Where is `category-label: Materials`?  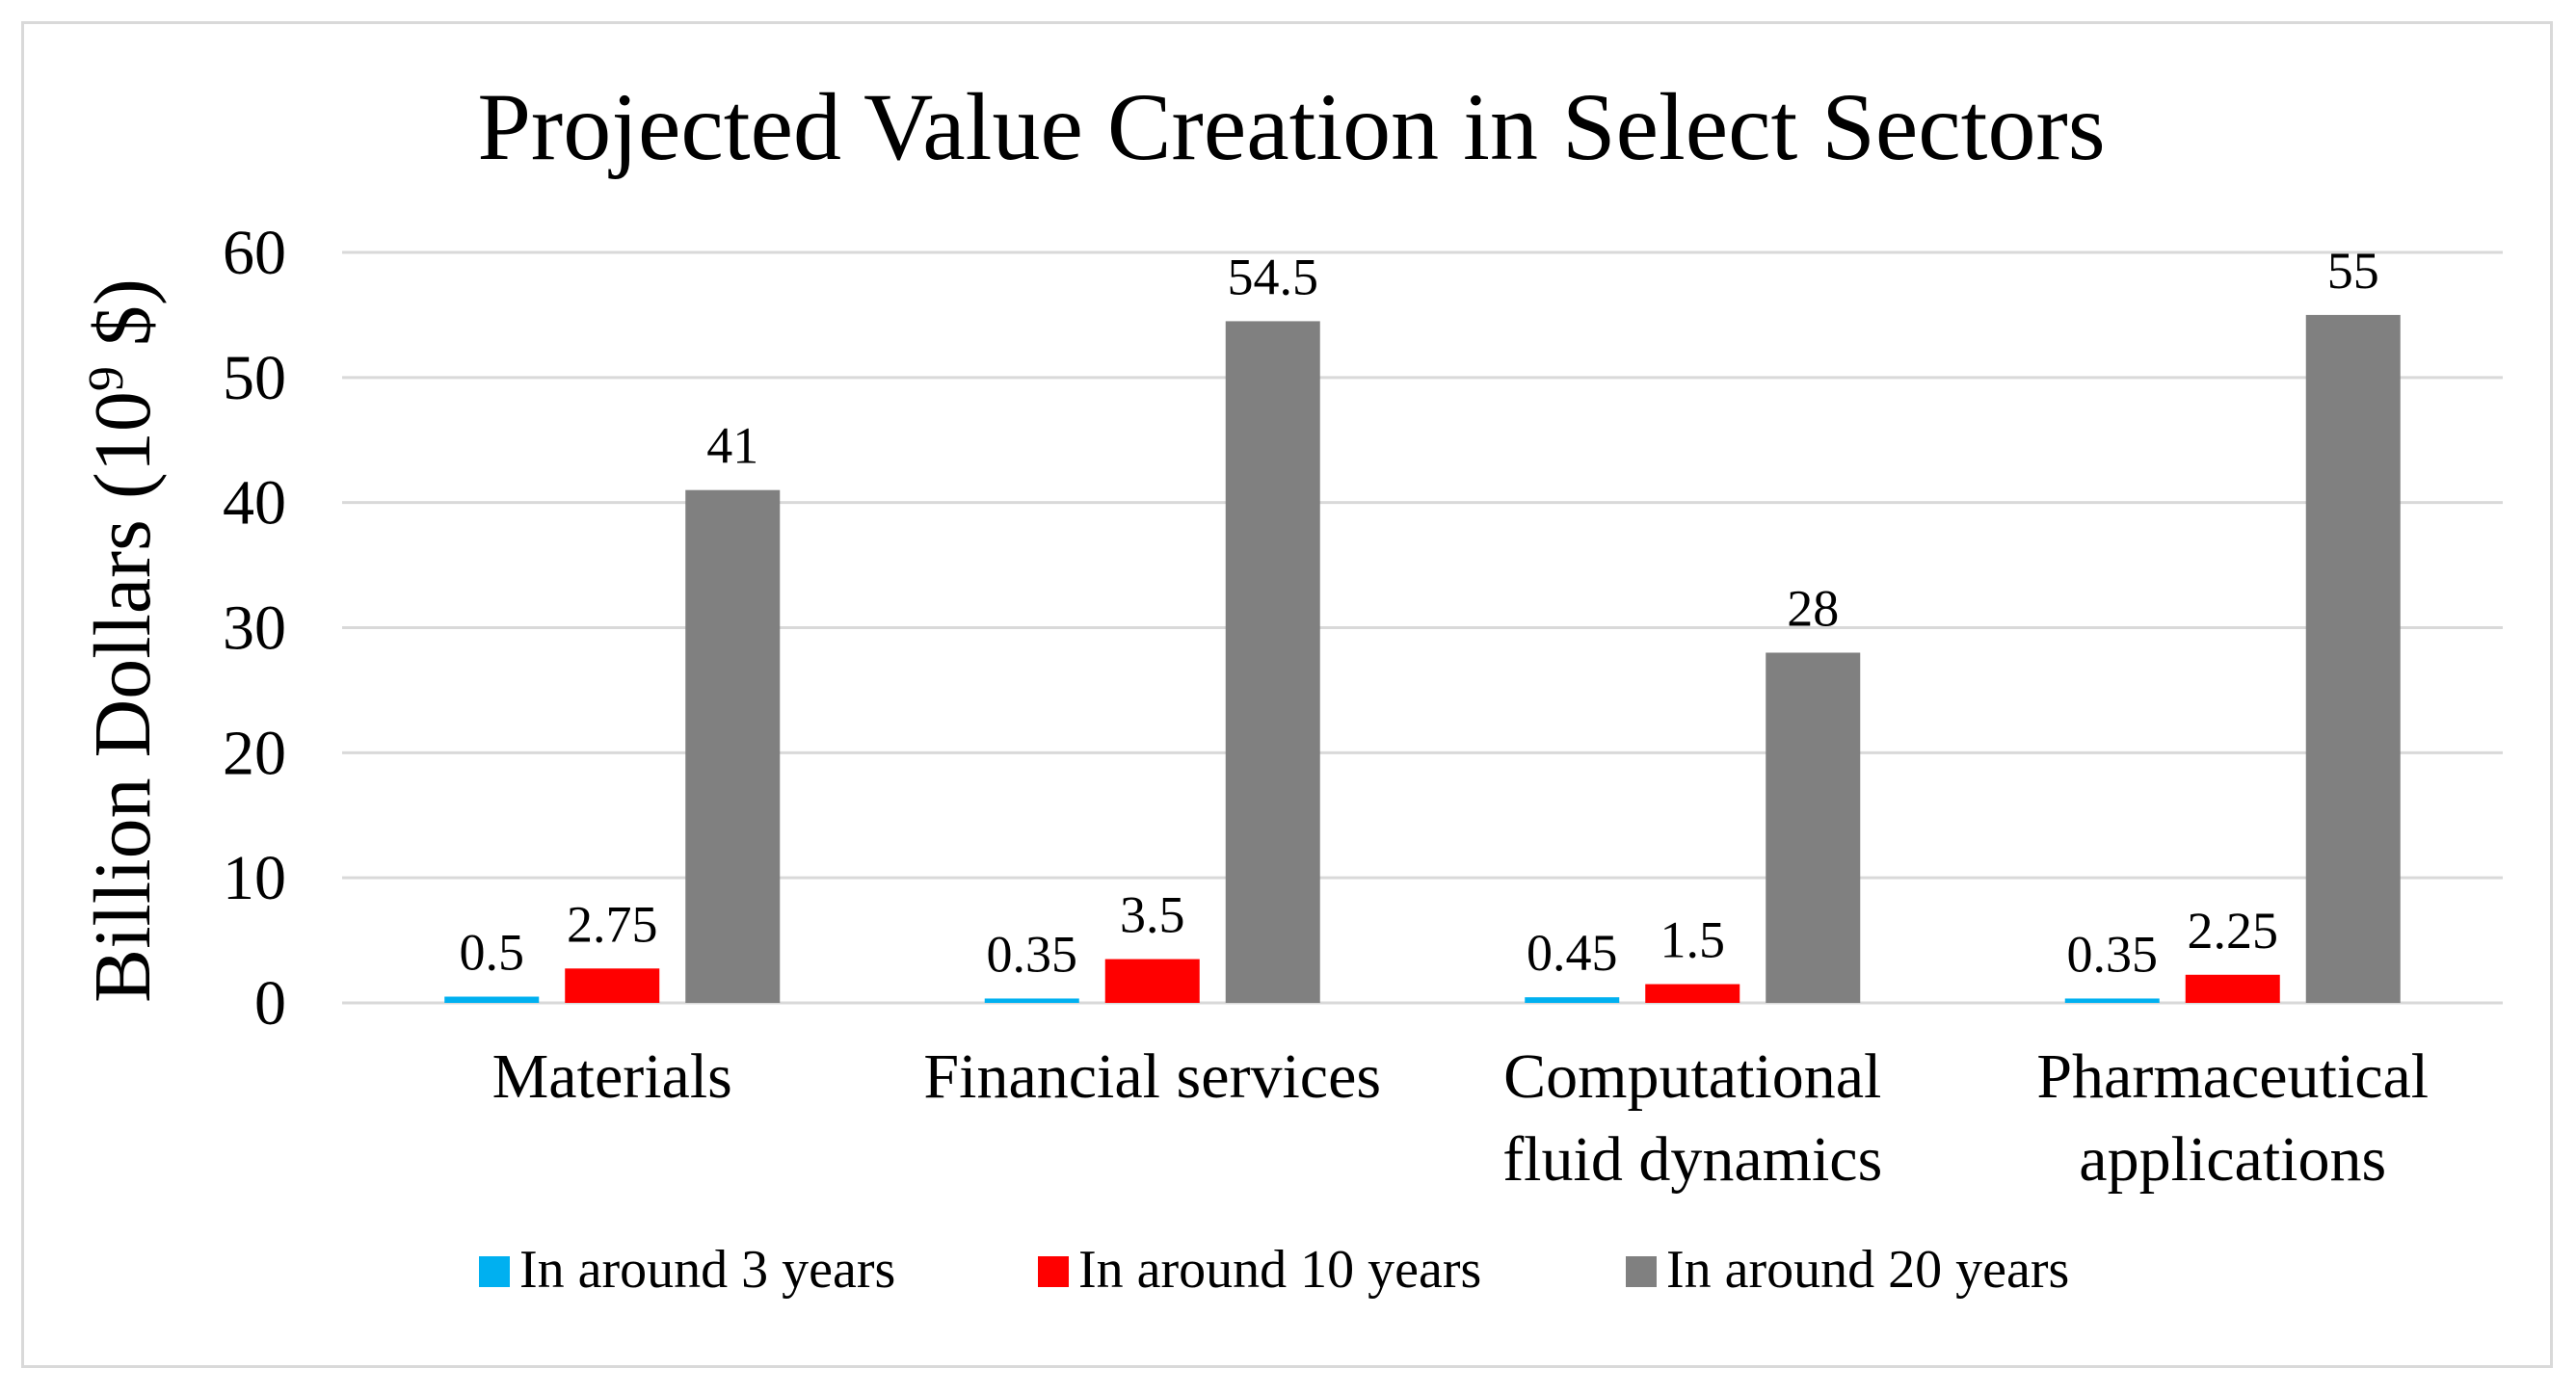
category-label: Materials is located at coordinates (612, 1076).